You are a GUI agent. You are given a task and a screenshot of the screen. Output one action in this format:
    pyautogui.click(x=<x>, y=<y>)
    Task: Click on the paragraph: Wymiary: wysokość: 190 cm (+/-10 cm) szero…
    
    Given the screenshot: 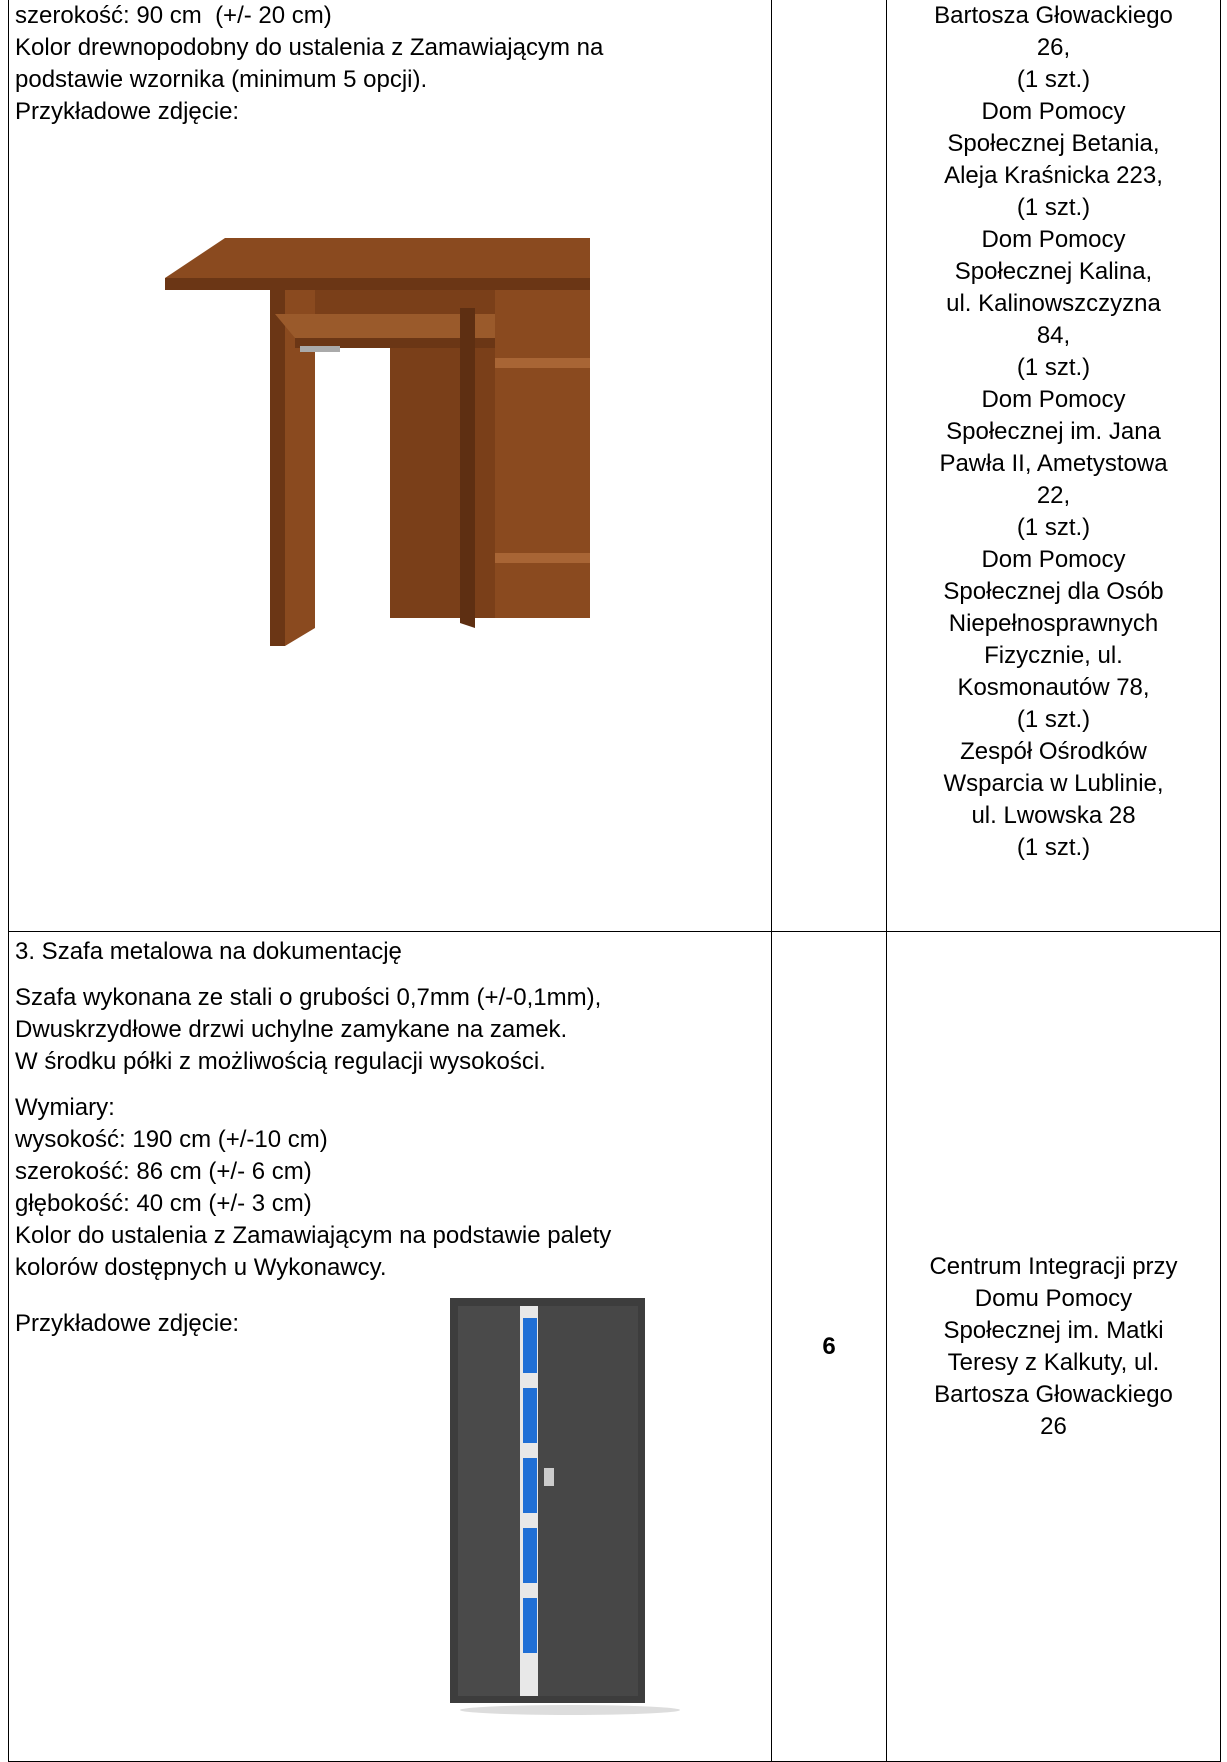 What is the action you would take?
    pyautogui.click(x=390, y=1188)
    